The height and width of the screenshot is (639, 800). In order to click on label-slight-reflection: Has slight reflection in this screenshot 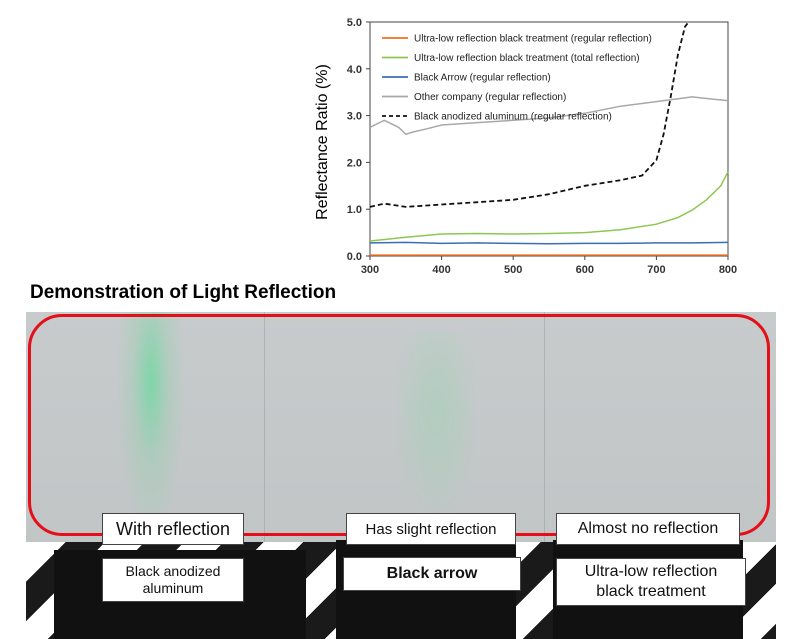, I will do `click(431, 529)`.